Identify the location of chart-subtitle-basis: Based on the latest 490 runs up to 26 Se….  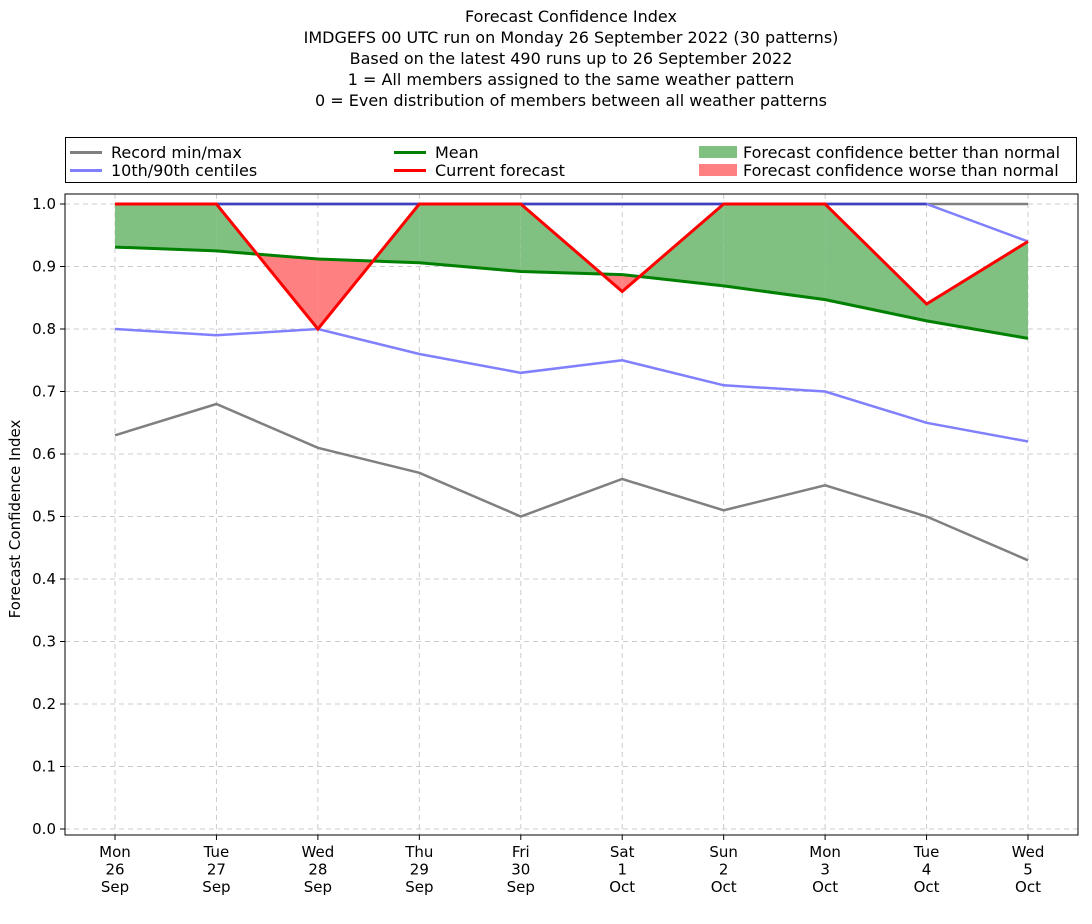
(571, 58).